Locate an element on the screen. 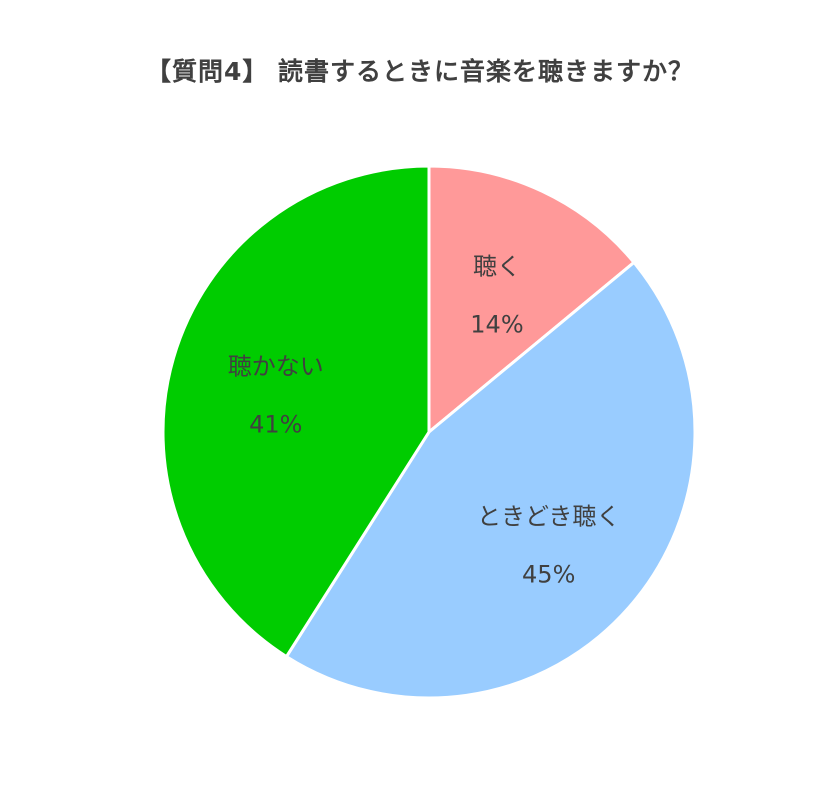 The image size is (840, 793). slice-category-label-2: 聴かない is located at coordinates (276, 366).